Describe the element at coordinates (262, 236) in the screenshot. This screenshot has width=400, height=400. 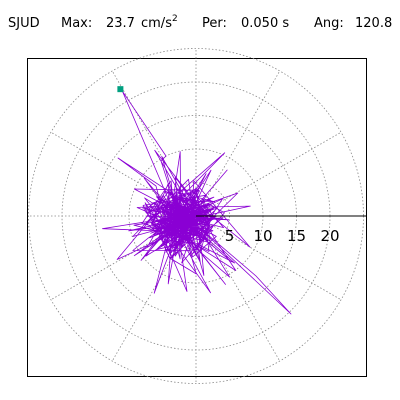
I see `tick-label: 10` at that location.